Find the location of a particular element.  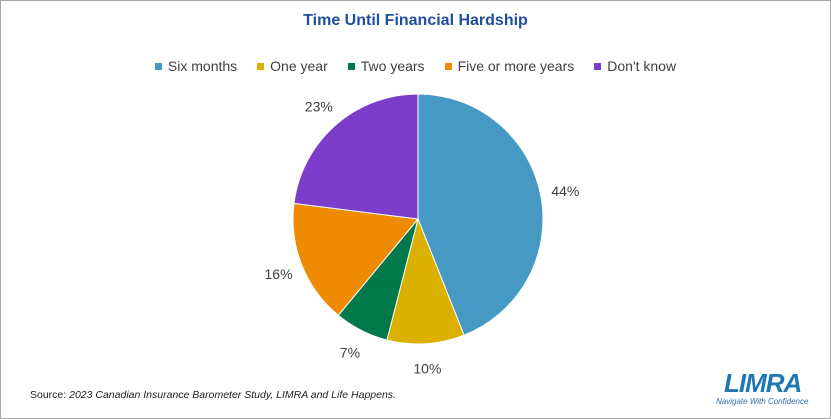

legend-item-dont-know: Don't know is located at coordinates (635, 66).